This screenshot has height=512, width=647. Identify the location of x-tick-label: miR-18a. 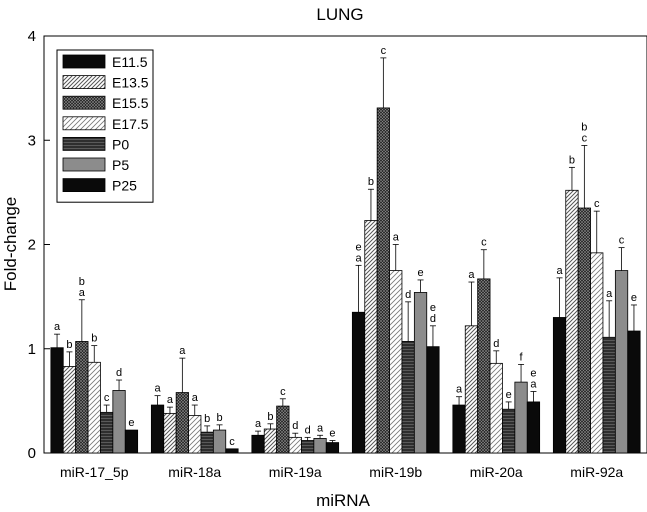
(194, 472).